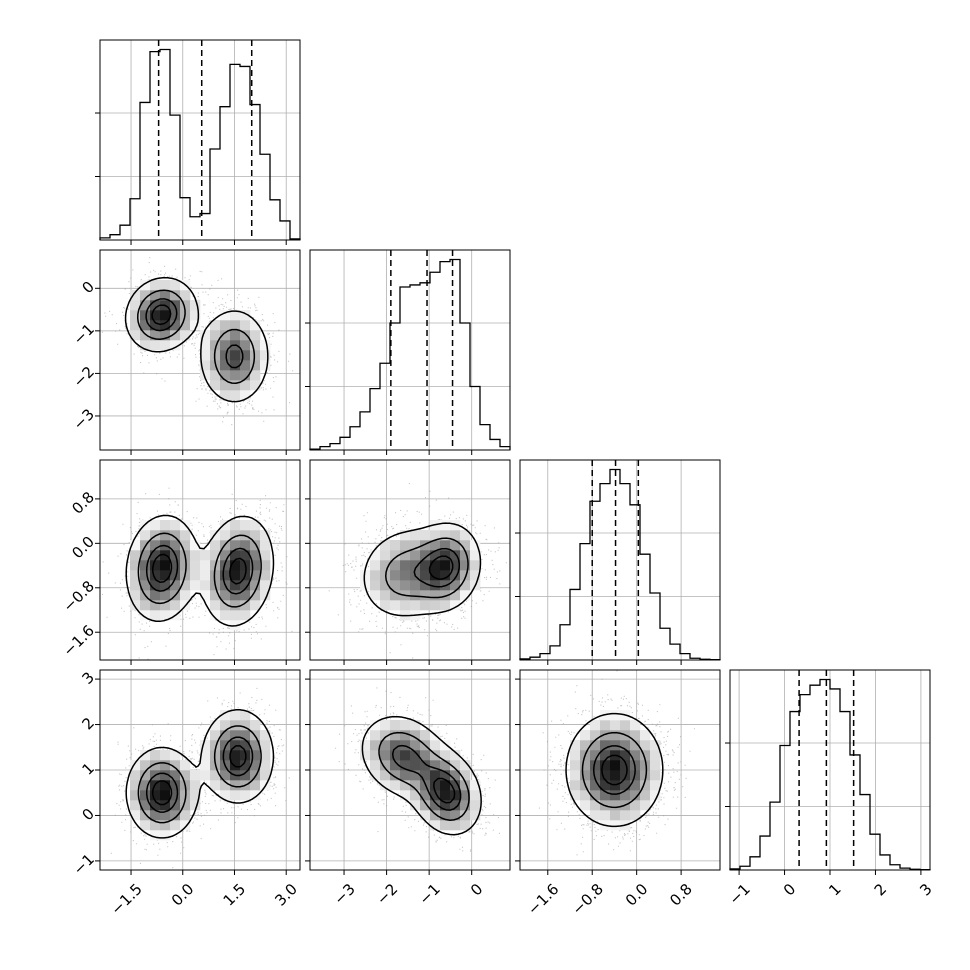  I want to click on y-tick-label: 0.0, so click(83, 548).